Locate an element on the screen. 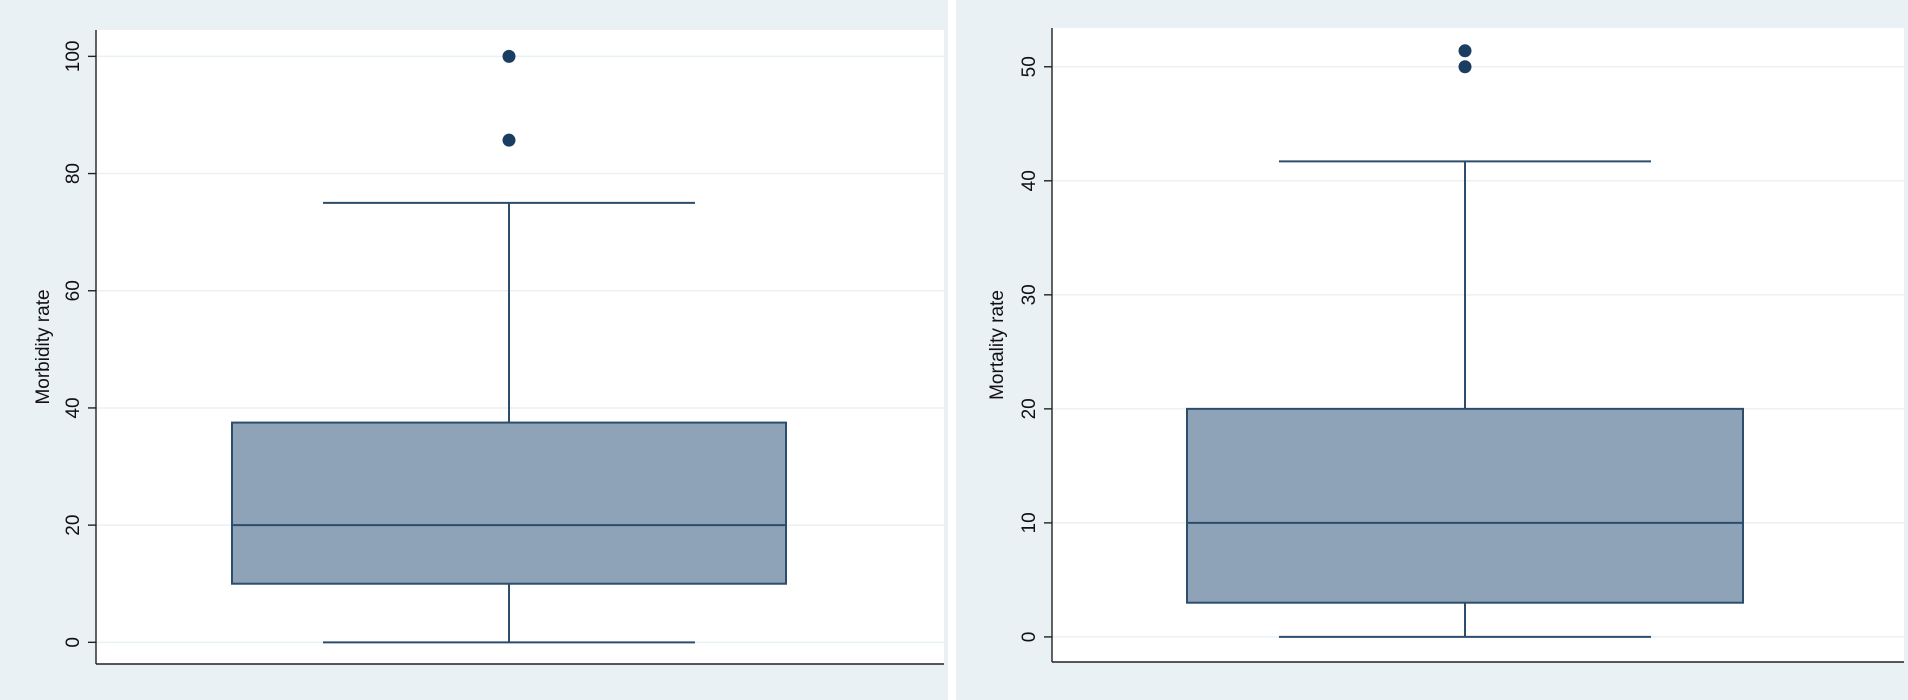 This screenshot has width=1908, height=700. y-tick-label-60: 60 is located at coordinates (73, 290).